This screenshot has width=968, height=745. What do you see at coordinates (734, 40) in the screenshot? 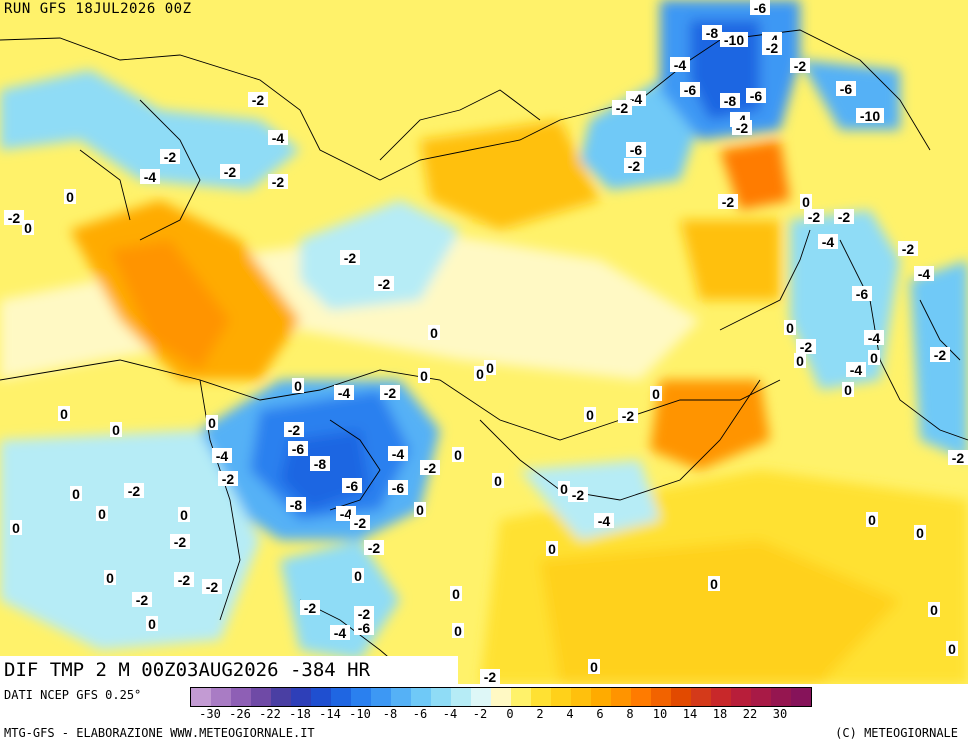
I see `contour-label: -10` at bounding box center [734, 40].